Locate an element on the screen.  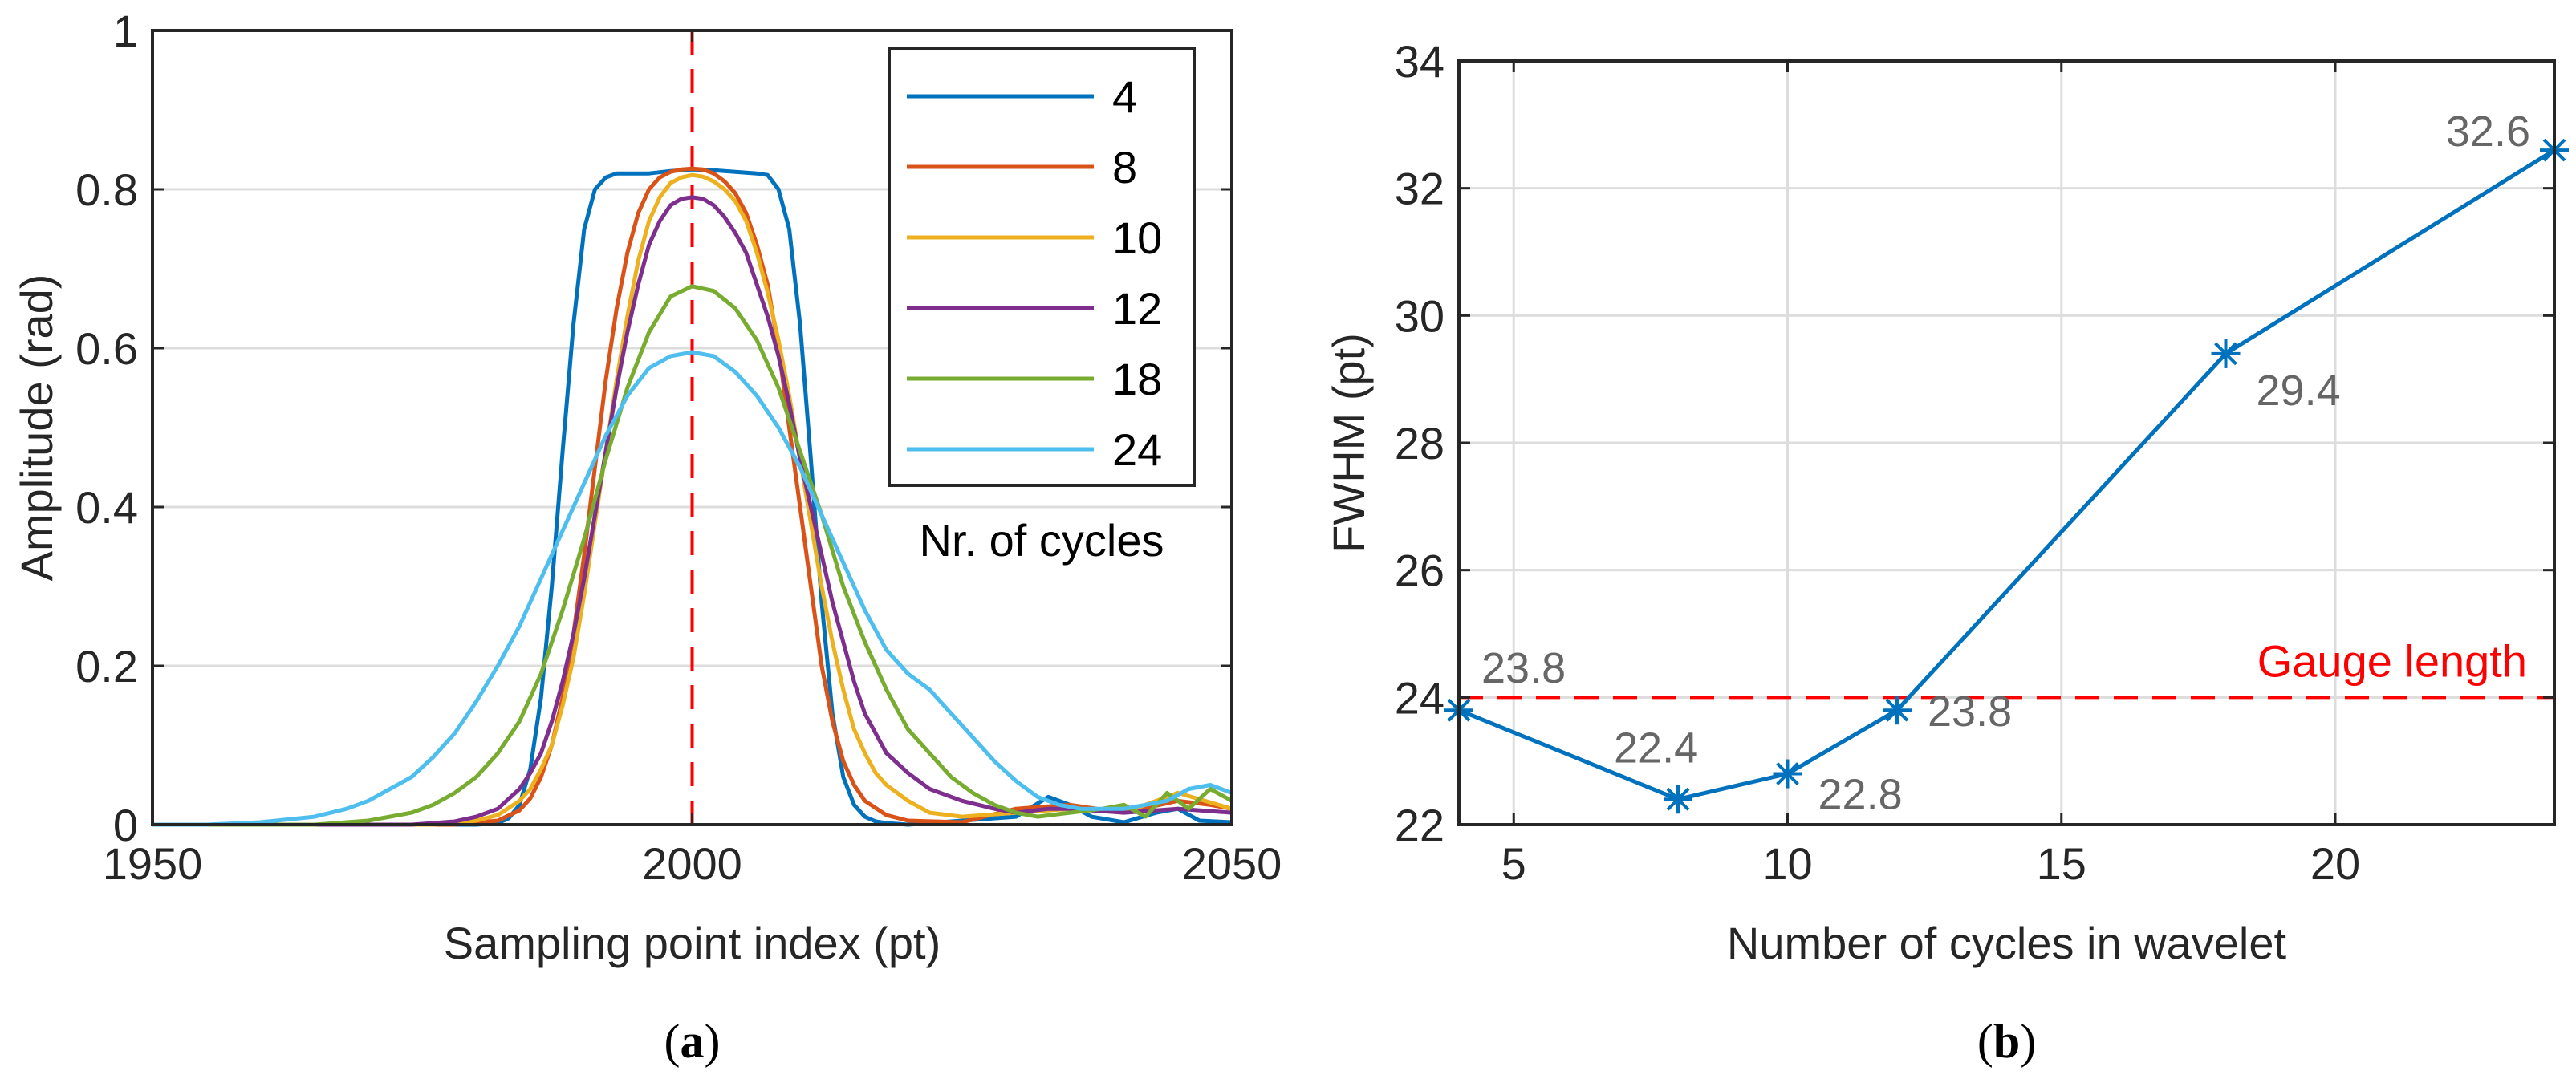
chart-a-y-axis-label: Amplitude (rad) is located at coordinates (36, 428).